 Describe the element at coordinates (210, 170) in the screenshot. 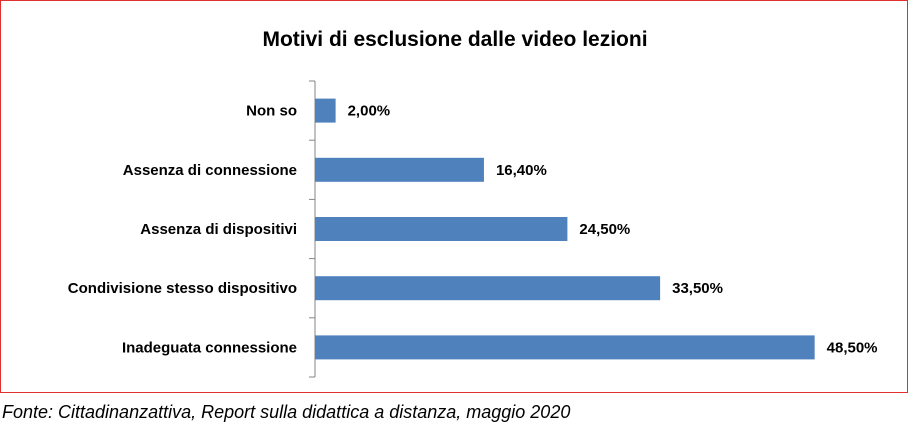

I see `category-label: Assenza di connessione` at that location.